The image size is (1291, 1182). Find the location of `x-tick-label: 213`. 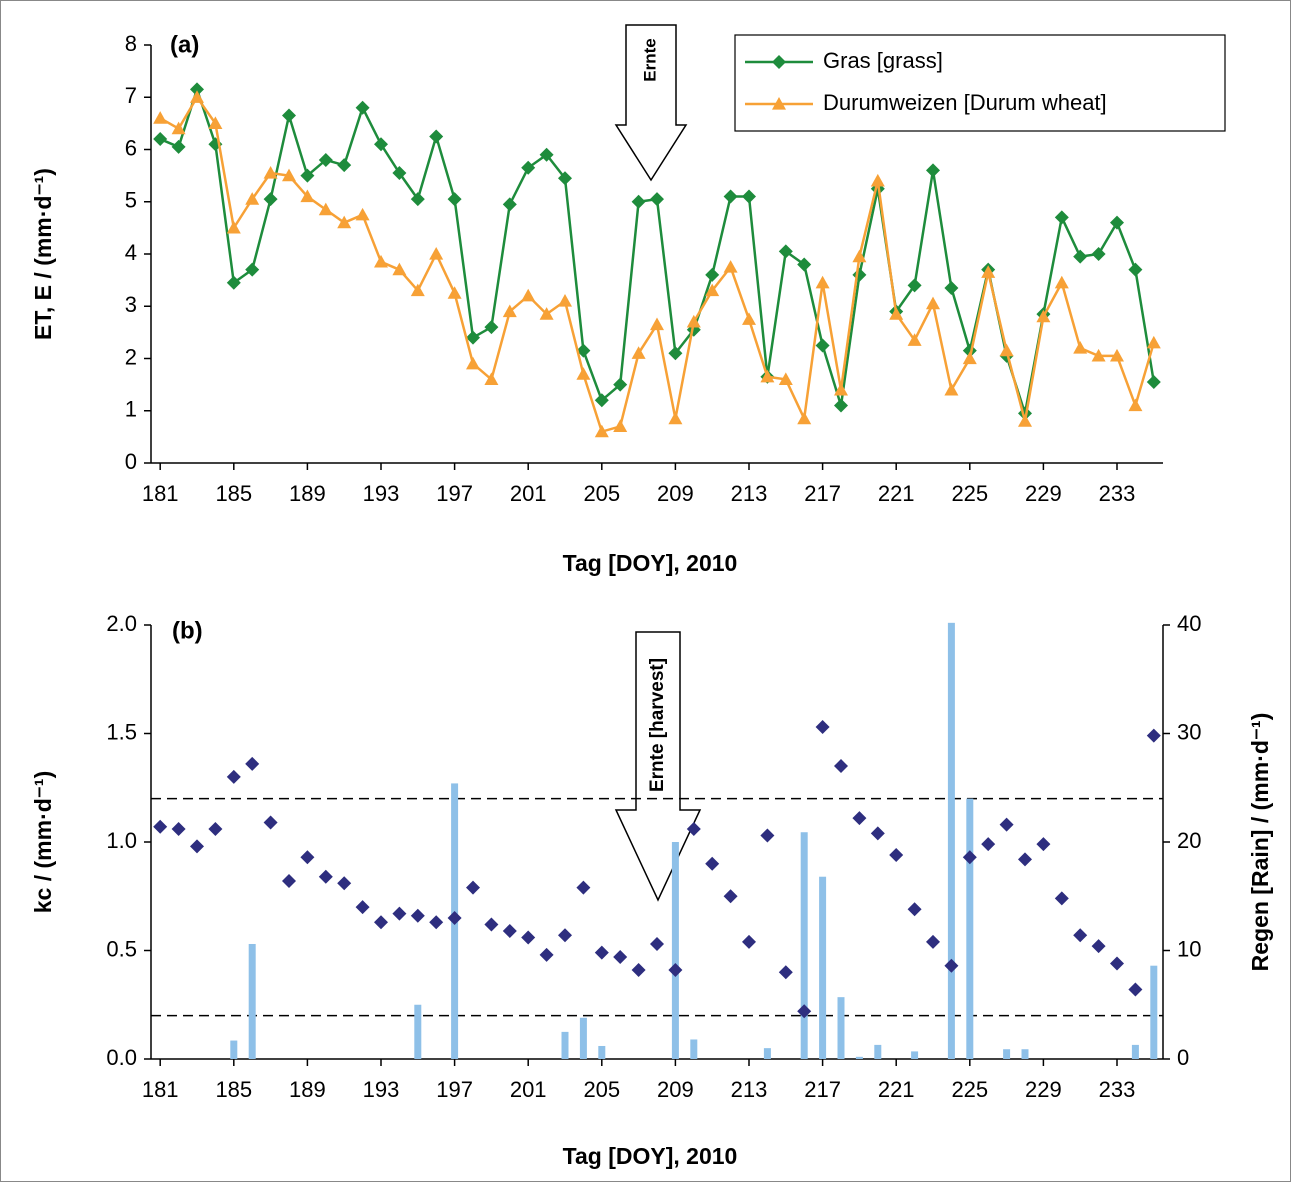

x-tick-label: 213 is located at coordinates (749, 1089).